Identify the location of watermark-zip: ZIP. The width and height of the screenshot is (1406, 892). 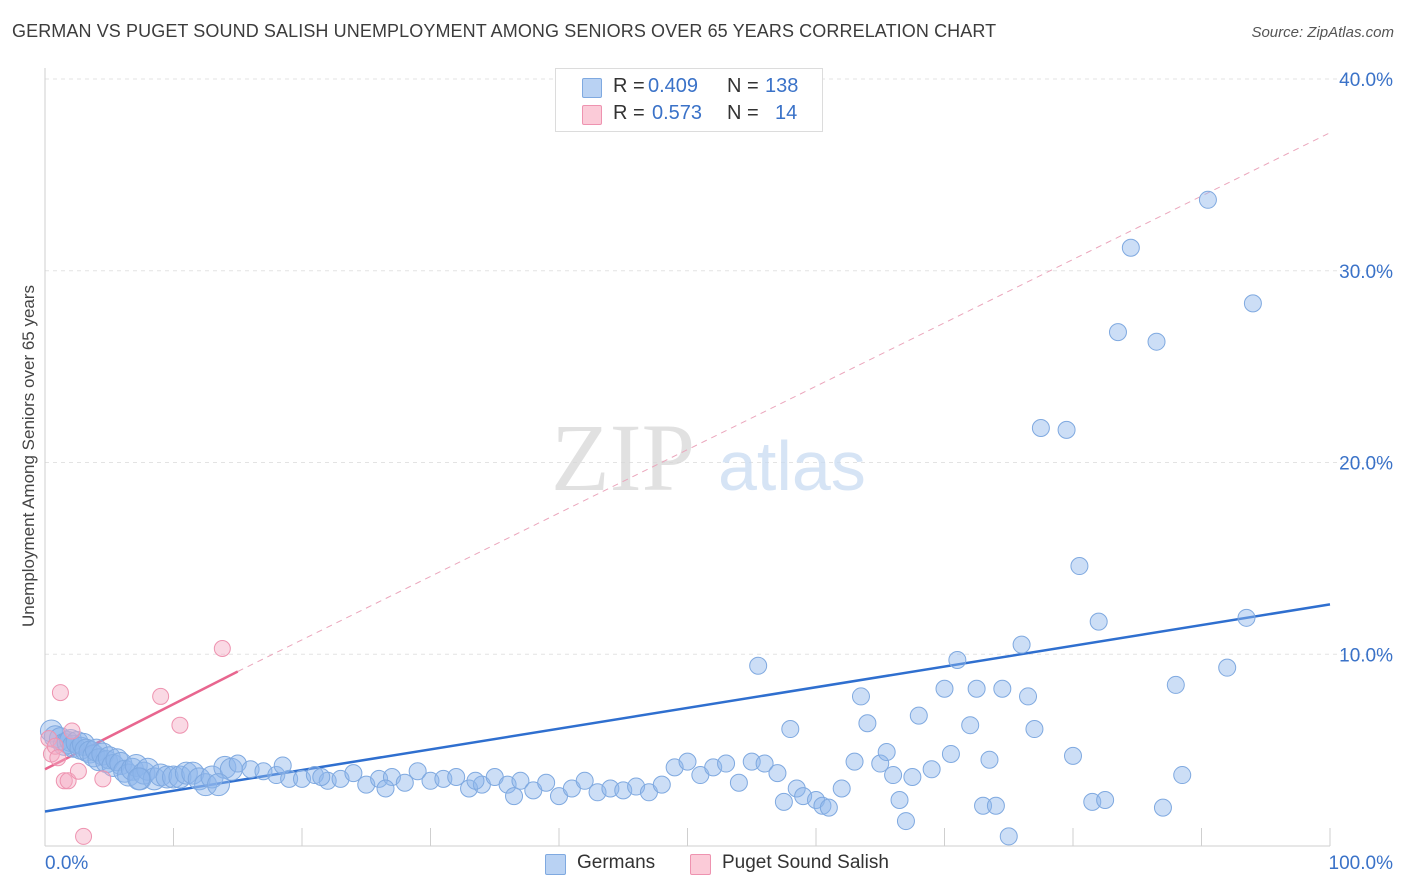
(623, 457).